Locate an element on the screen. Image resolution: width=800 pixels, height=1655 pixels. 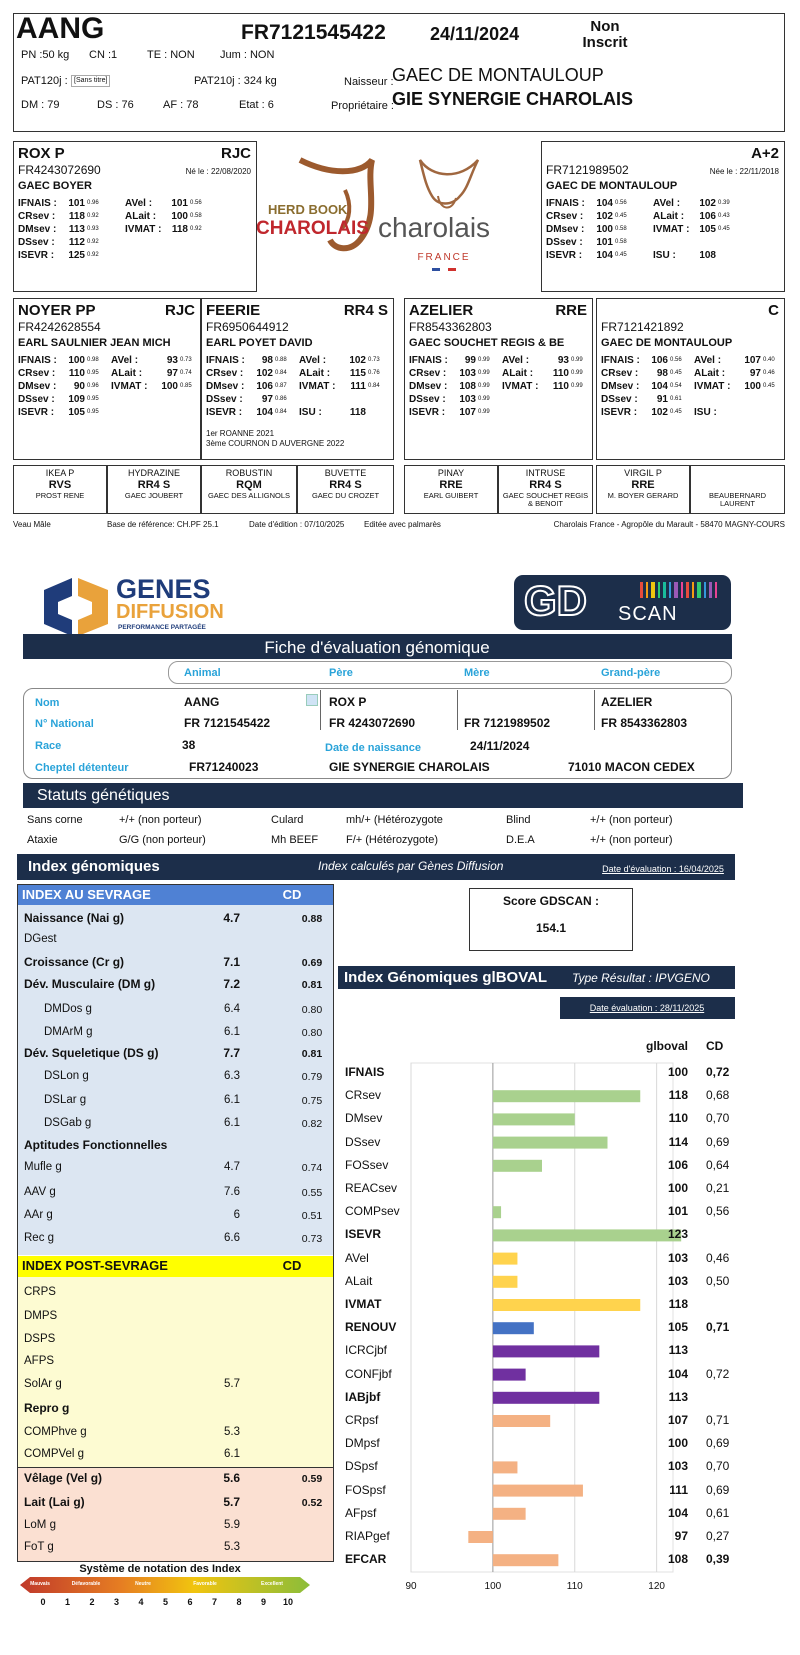
category-label: EFCAR is located at coordinates (366, 1559).